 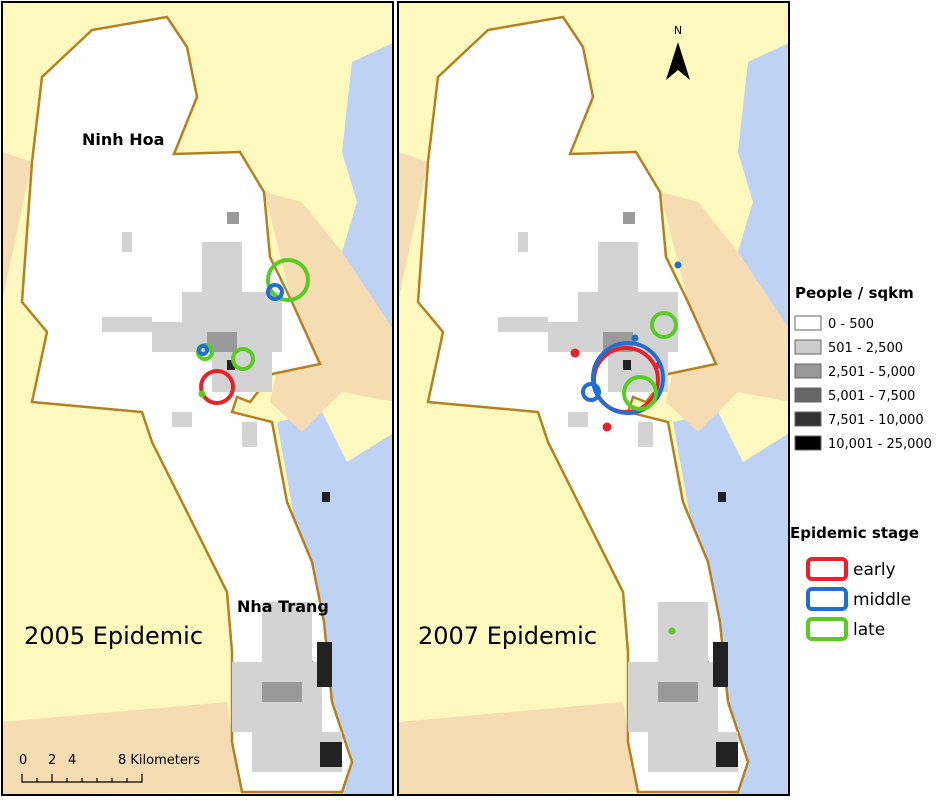 I want to click on north-label: N, so click(x=678, y=30).